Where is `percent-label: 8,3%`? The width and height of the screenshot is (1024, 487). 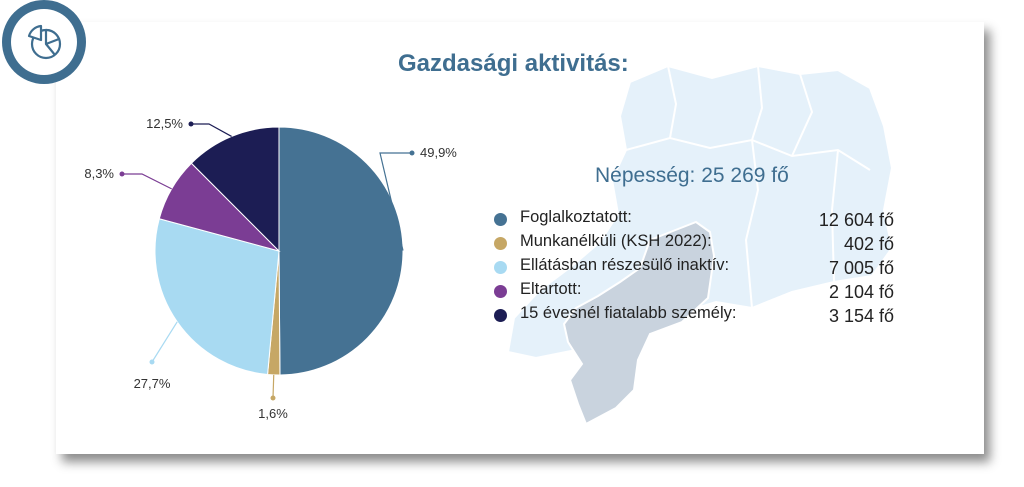
percent-label: 8,3% is located at coordinates (99, 173).